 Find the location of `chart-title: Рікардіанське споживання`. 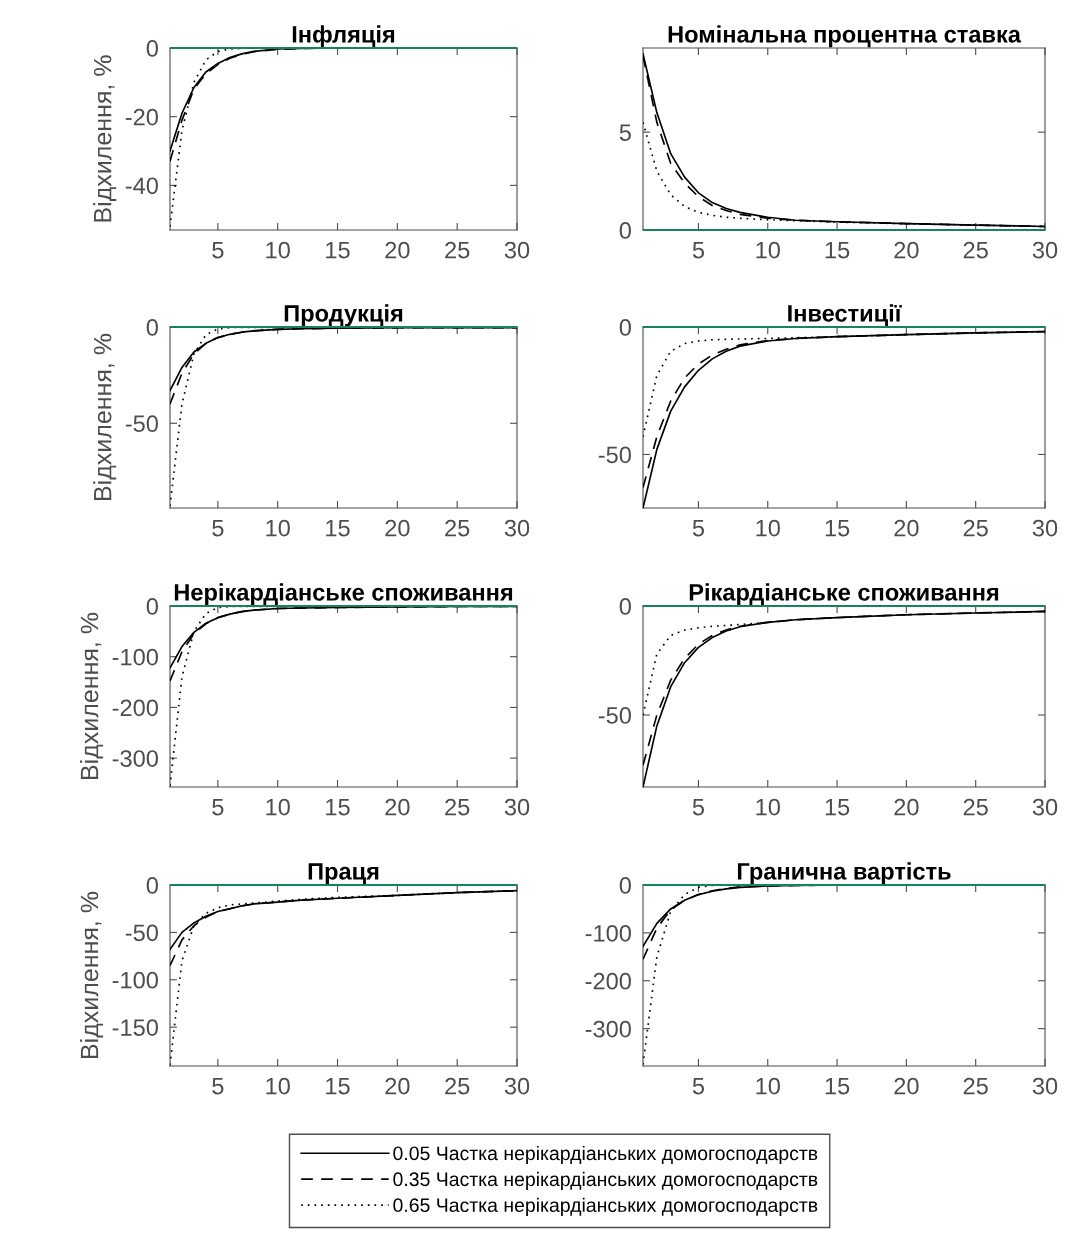

chart-title: Рікардіанське споживання is located at coordinates (844, 594).